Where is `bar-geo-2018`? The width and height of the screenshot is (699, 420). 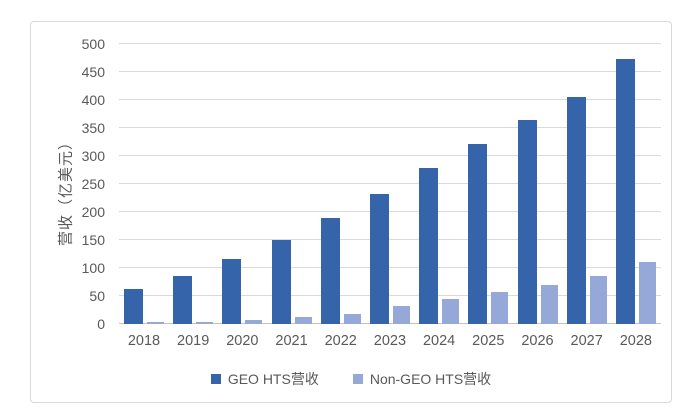 bar-geo-2018 is located at coordinates (133, 306).